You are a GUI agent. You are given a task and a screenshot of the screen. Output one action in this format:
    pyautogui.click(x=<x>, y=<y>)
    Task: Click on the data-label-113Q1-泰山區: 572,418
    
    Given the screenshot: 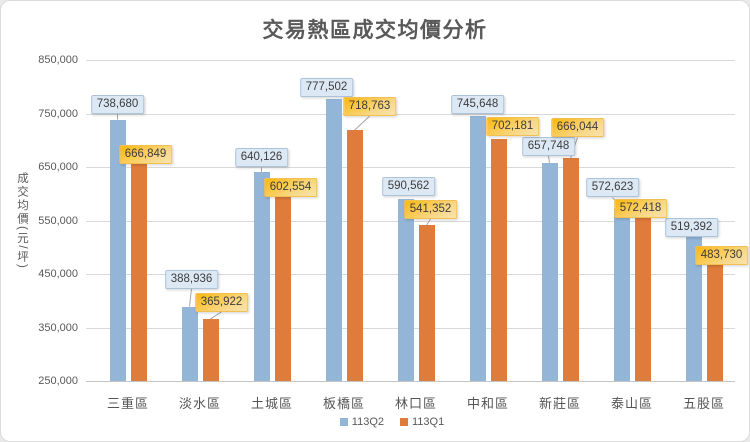 What is the action you would take?
    pyautogui.click(x=640, y=208)
    